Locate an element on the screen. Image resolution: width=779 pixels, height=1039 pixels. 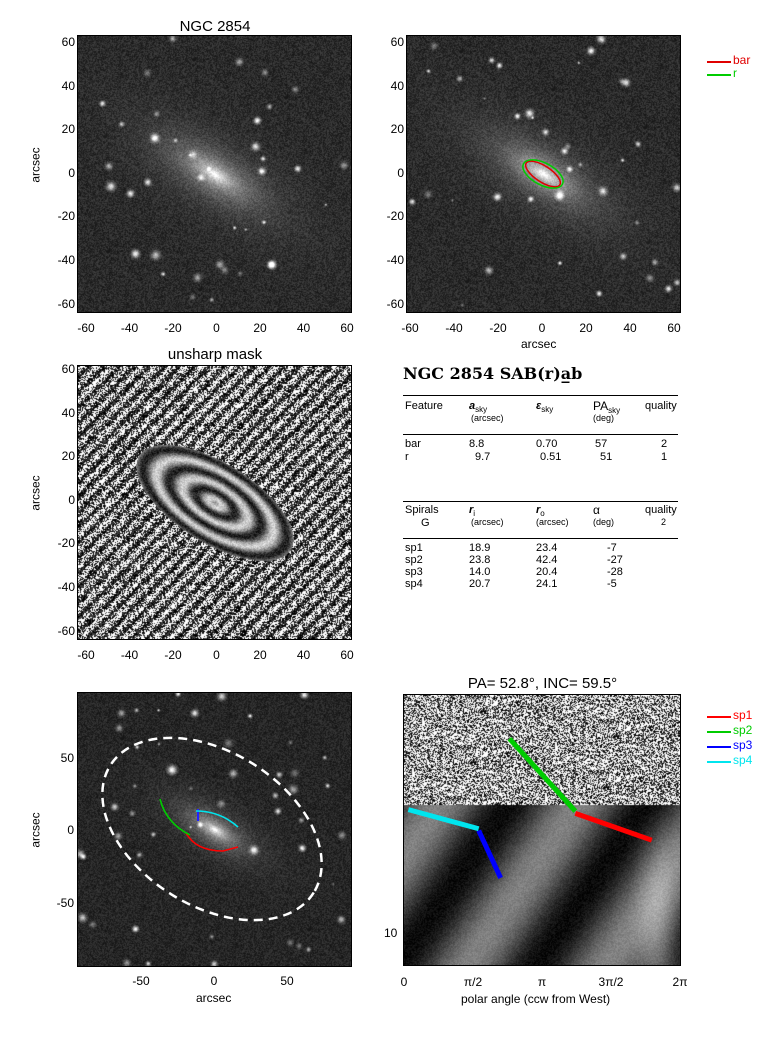
p2-xt-label: -60 is located at coordinates (410, 328).